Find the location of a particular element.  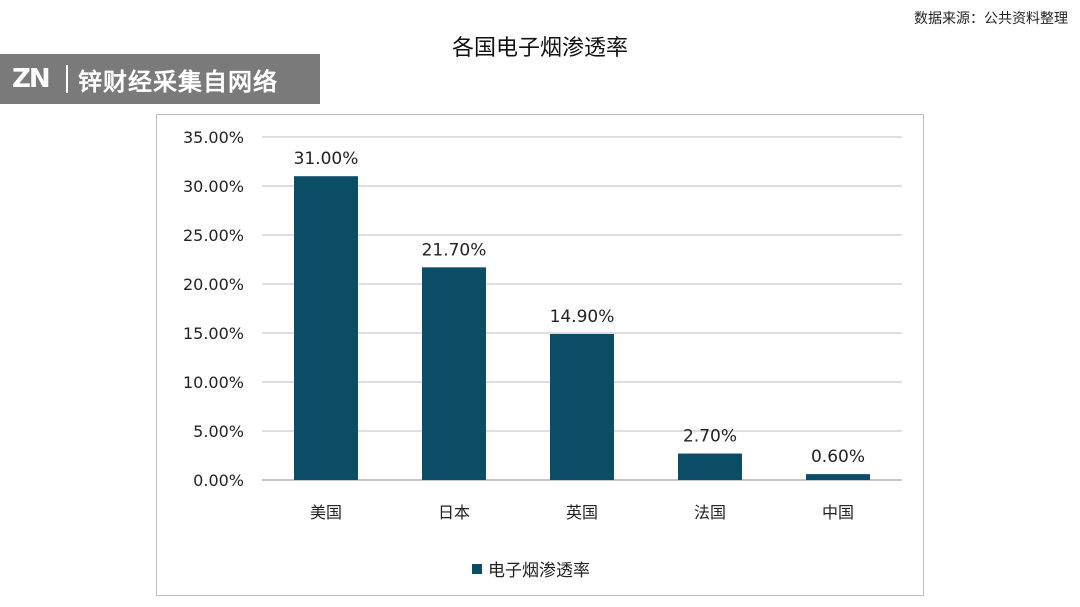

watermark-banner: ZN 锌财经采集自网络 is located at coordinates (160, 79).